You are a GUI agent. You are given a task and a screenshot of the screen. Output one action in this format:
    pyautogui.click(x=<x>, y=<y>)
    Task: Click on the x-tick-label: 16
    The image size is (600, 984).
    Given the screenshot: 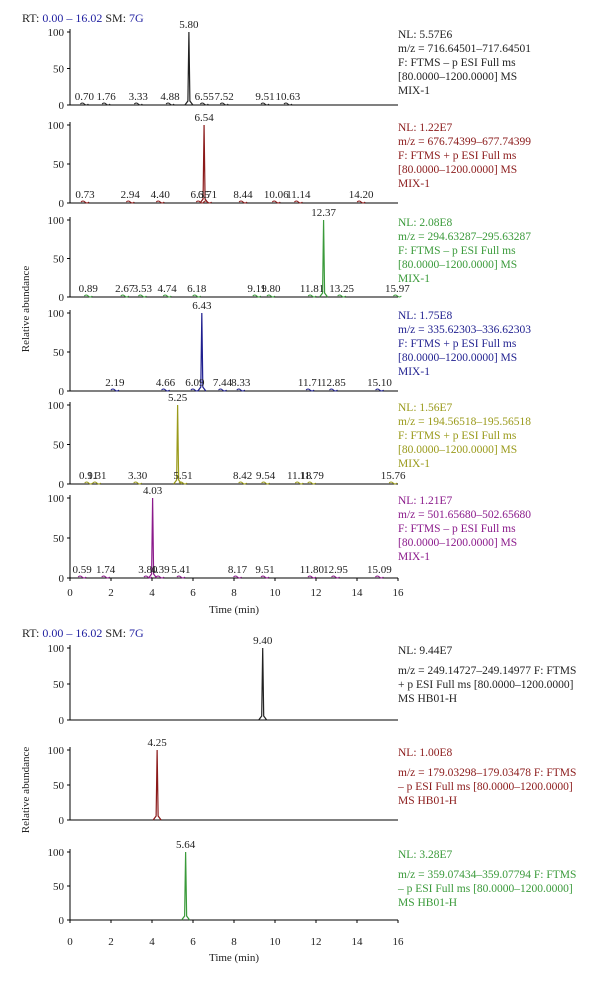 What is the action you would take?
    pyautogui.click(x=399, y=593)
    